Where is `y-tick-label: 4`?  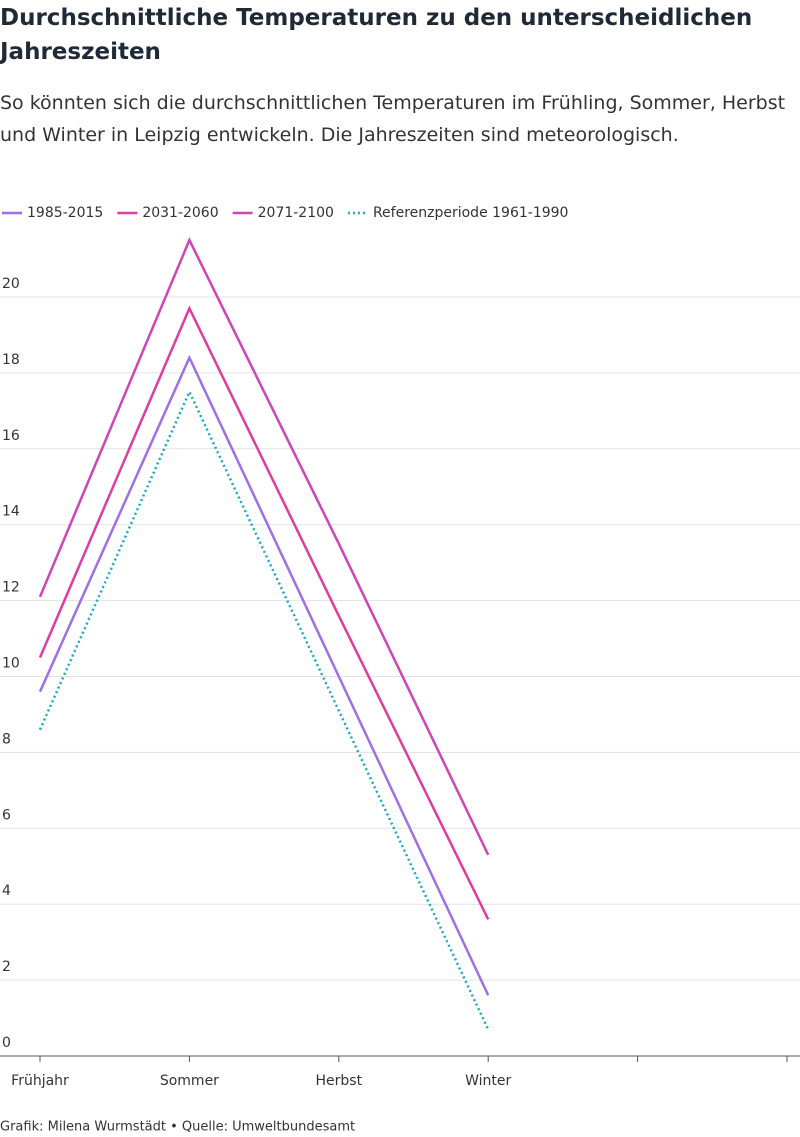
y-tick-label: 4 is located at coordinates (6, 891).